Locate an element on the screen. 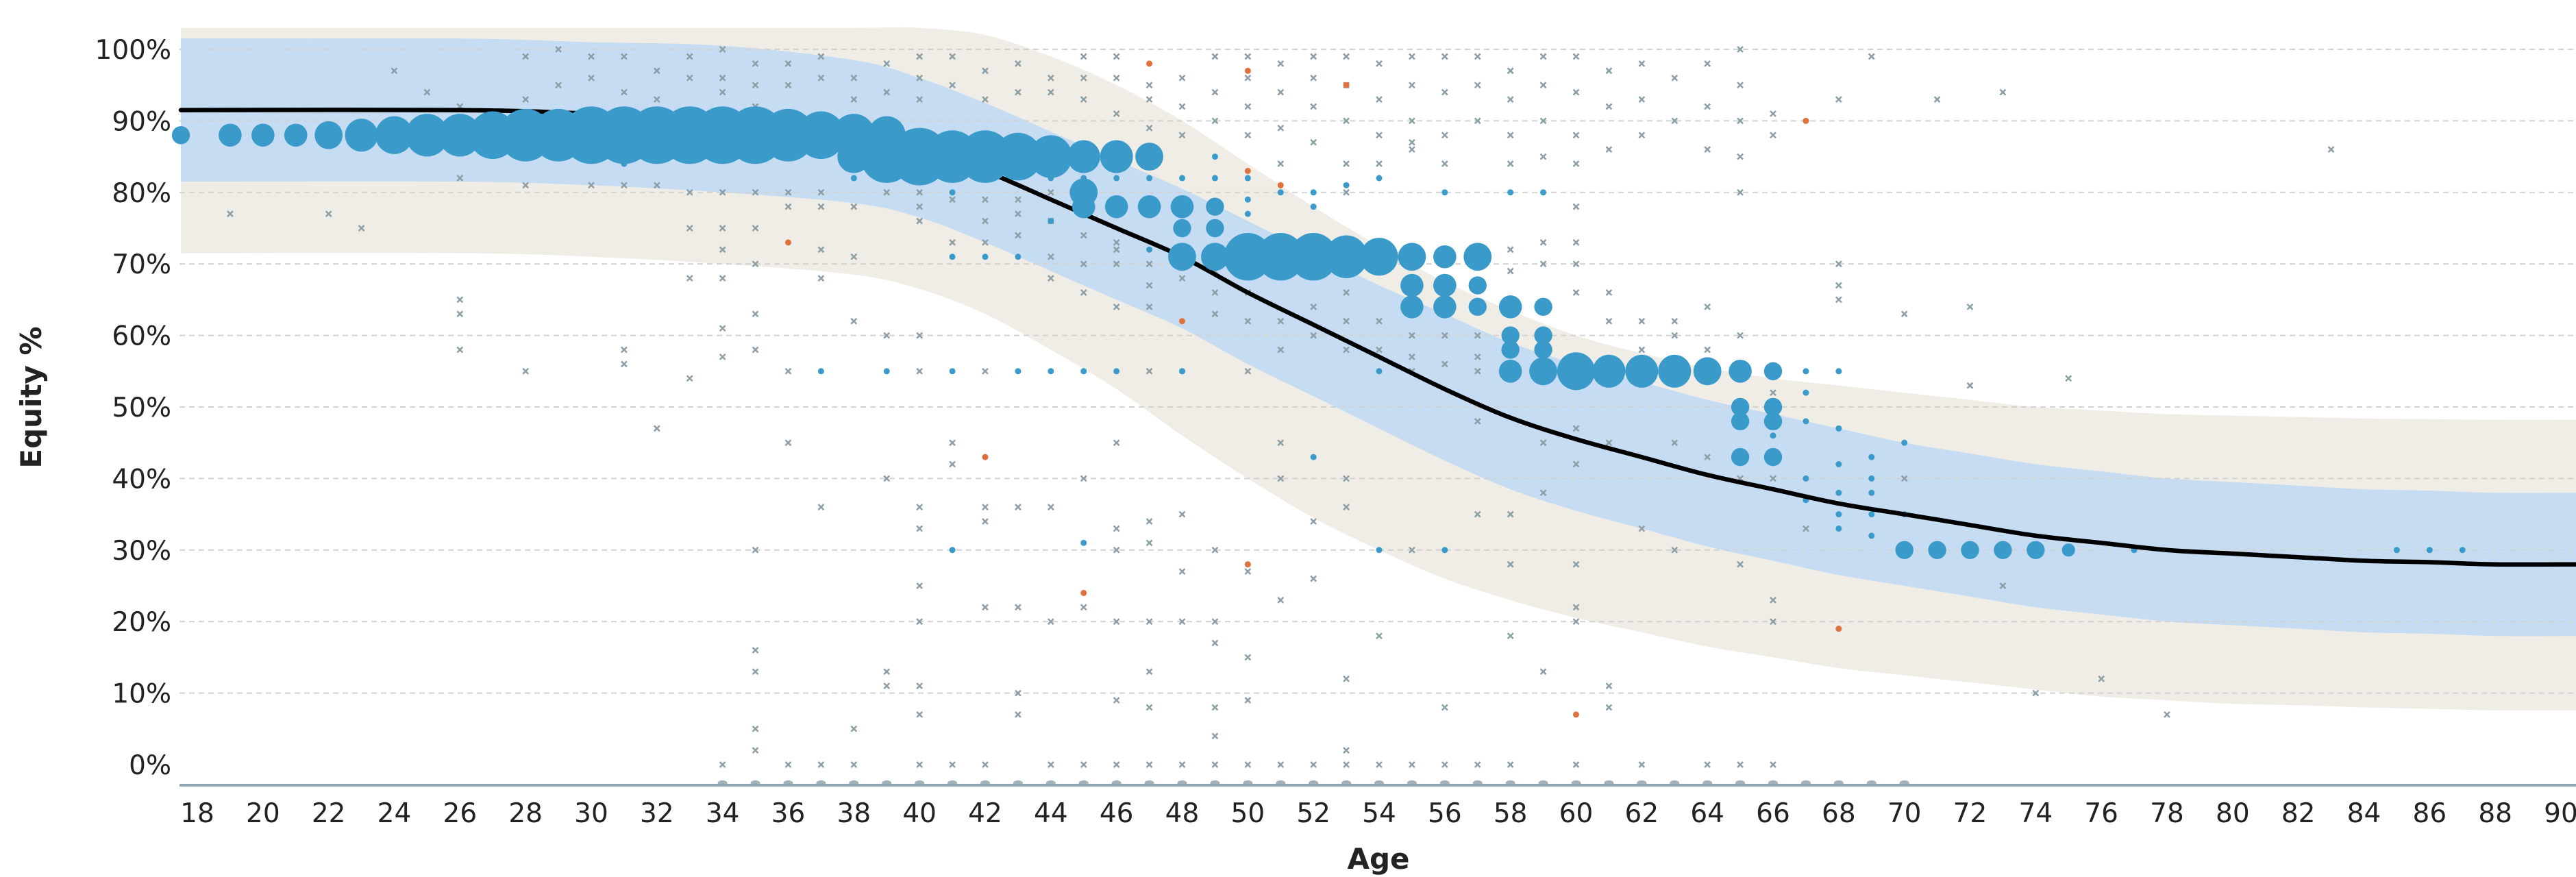 This screenshot has width=2576, height=877. x-tick-label: 60 is located at coordinates (1576, 814).